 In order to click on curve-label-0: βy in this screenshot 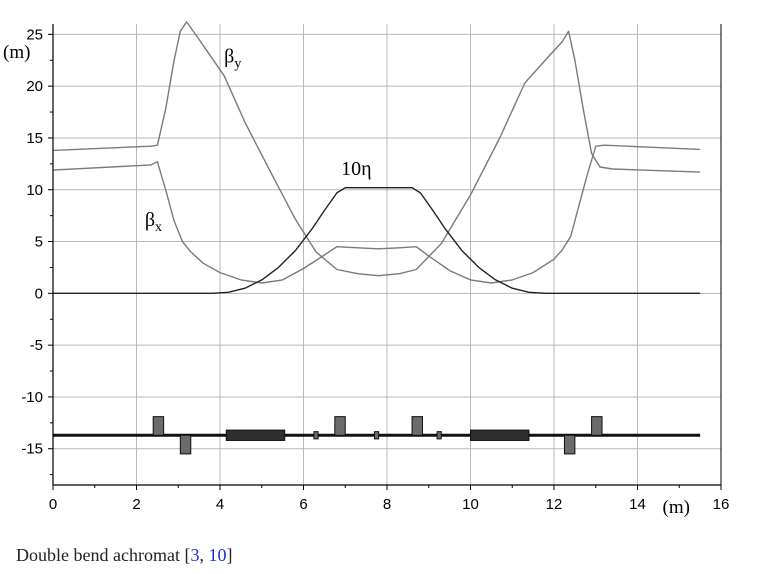, I will do `click(232, 58)`.